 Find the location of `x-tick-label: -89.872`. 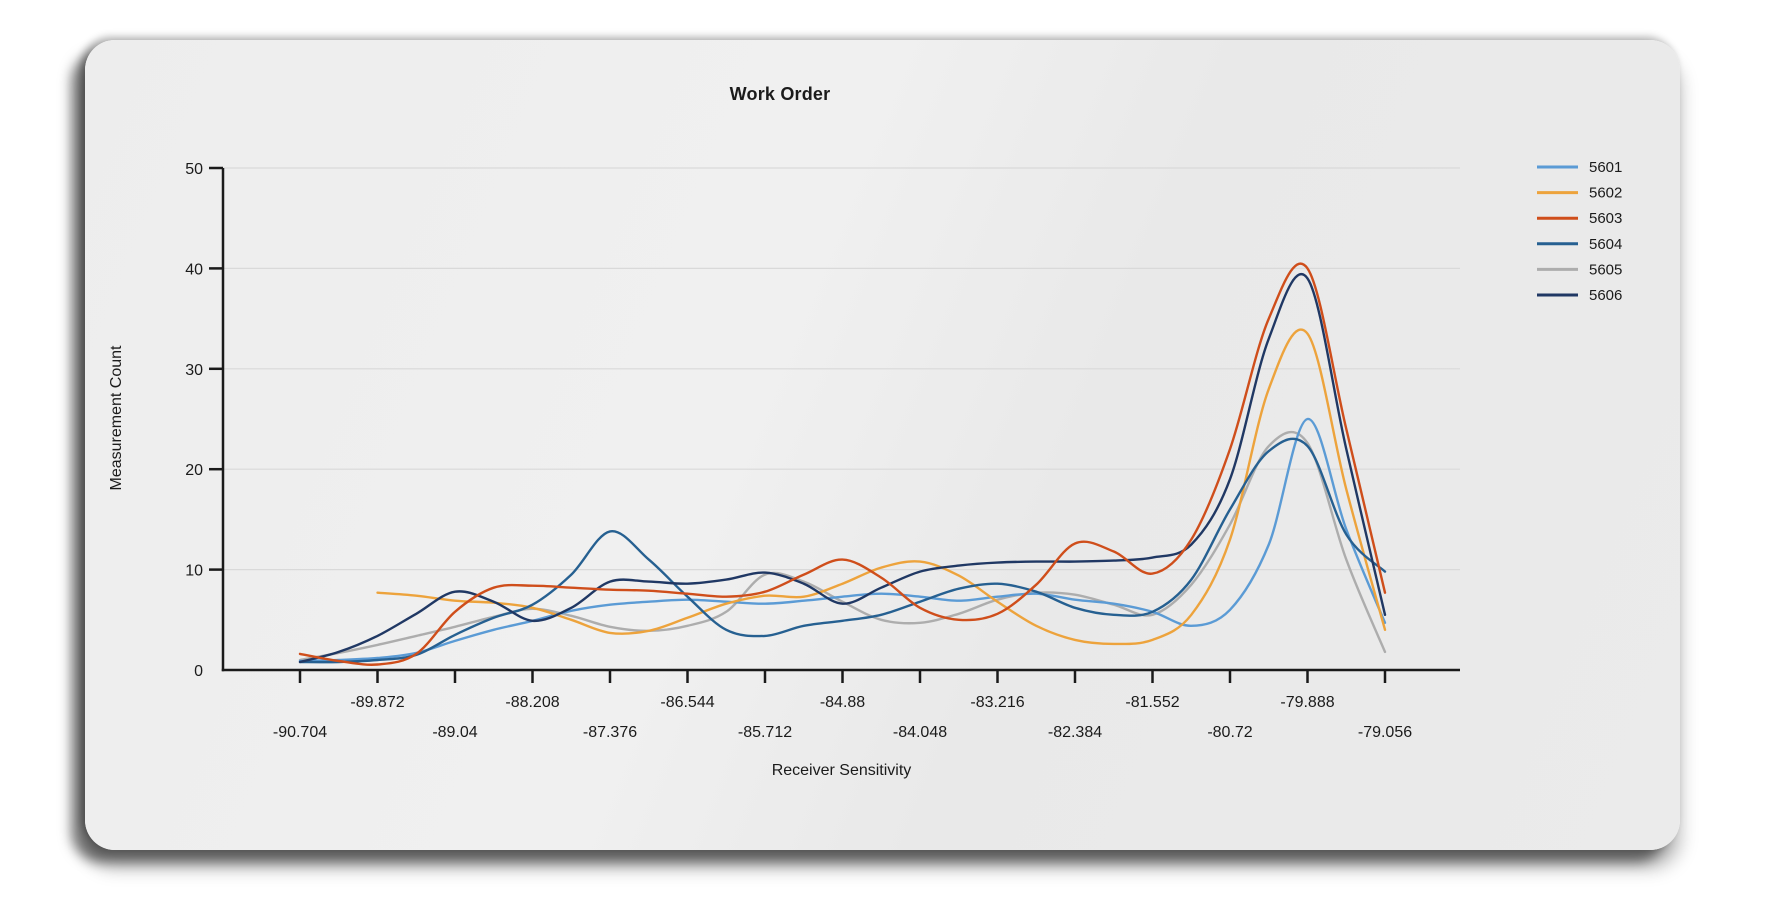

x-tick-label: -89.872 is located at coordinates (377, 702).